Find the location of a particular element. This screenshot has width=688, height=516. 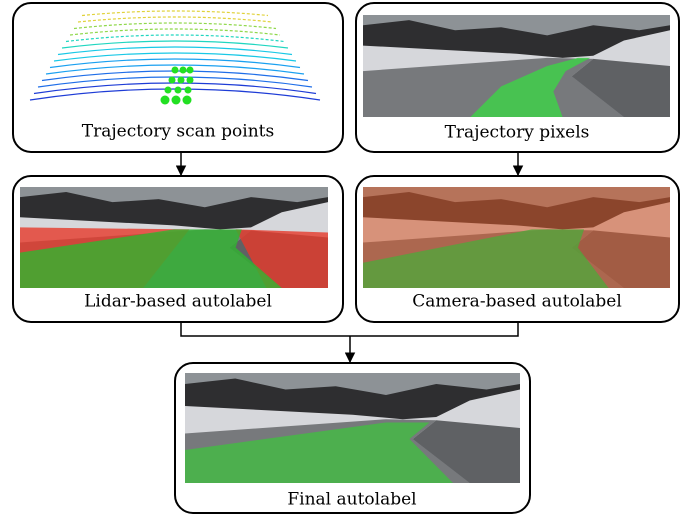

node-label: Final autolabel is located at coordinates (351, 500).